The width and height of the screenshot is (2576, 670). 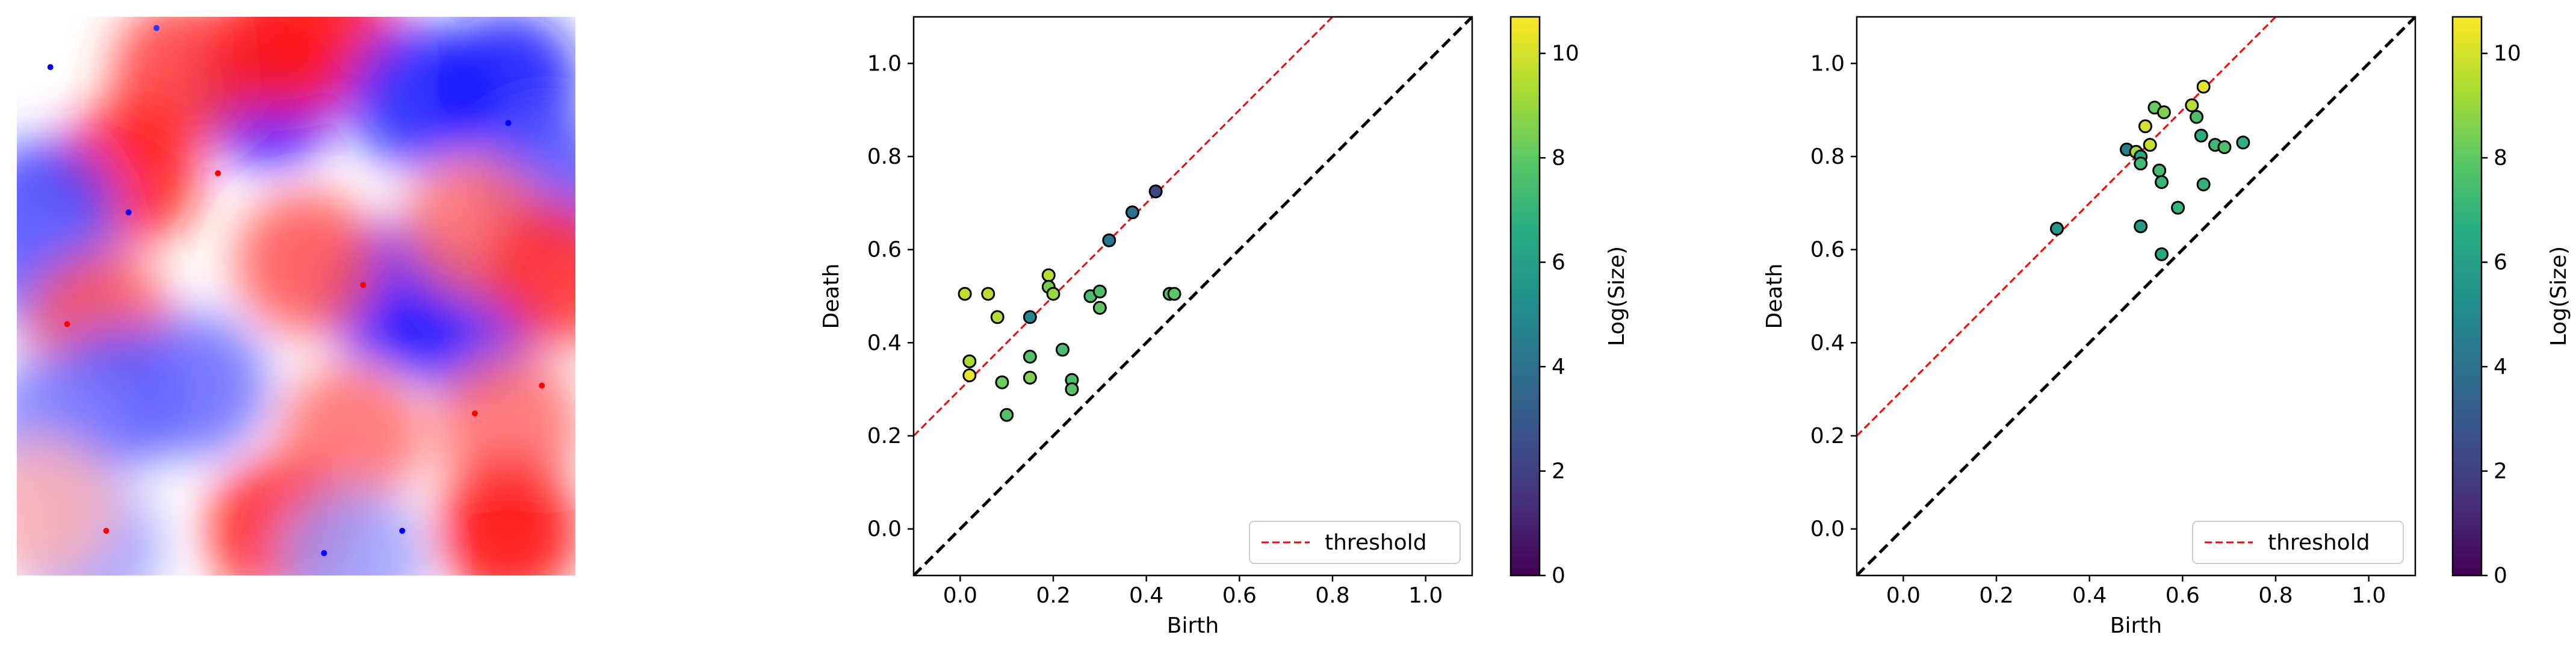 What do you see at coordinates (2136, 625) in the screenshot?
I see `x-axis-label: Birth` at bounding box center [2136, 625].